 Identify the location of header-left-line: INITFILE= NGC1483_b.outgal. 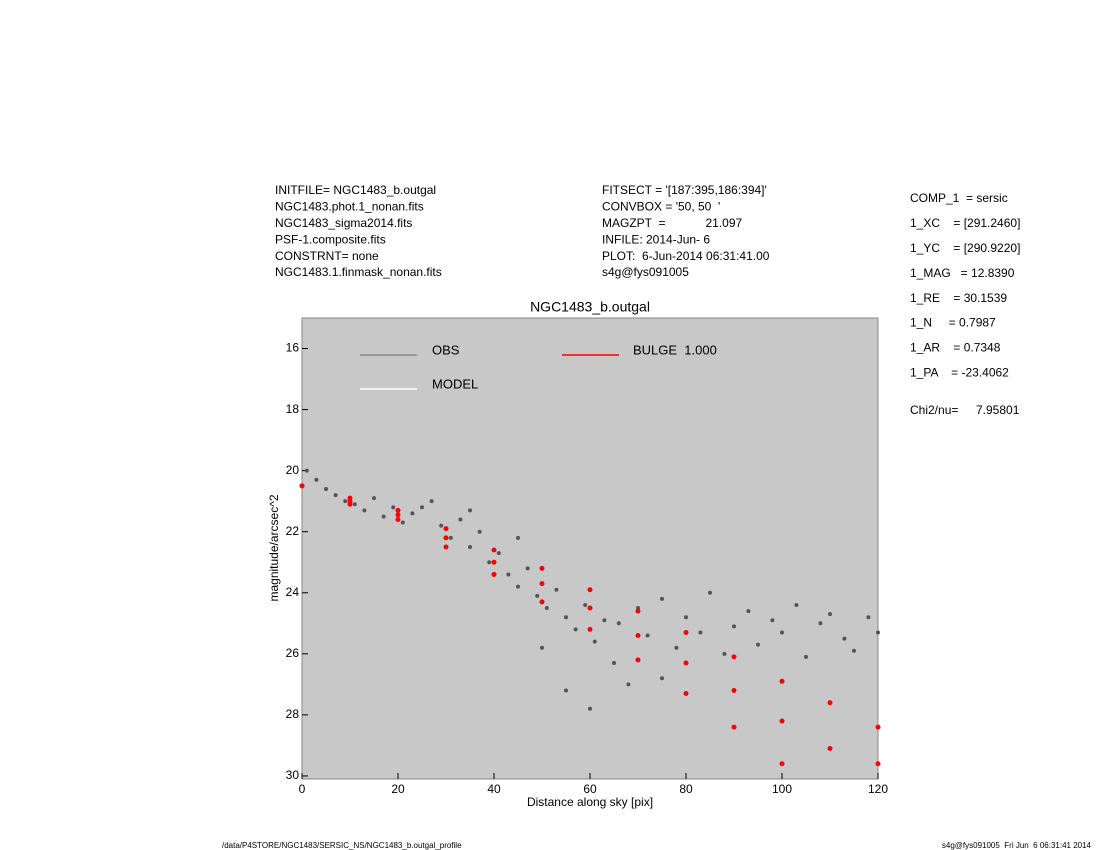
(355, 190).